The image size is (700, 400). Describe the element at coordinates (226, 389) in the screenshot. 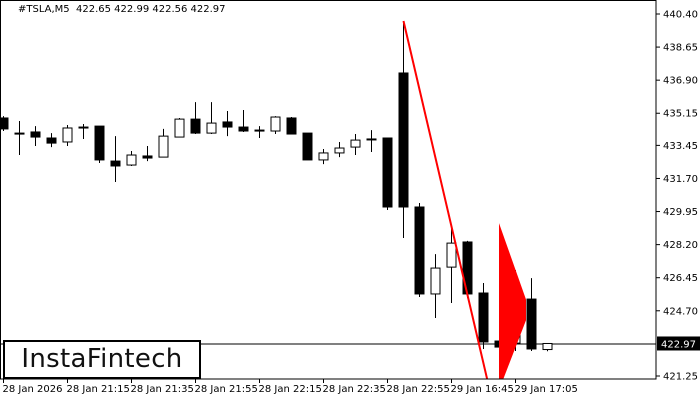

I see `x-tick-label: 28 Jan 21:55` at that location.